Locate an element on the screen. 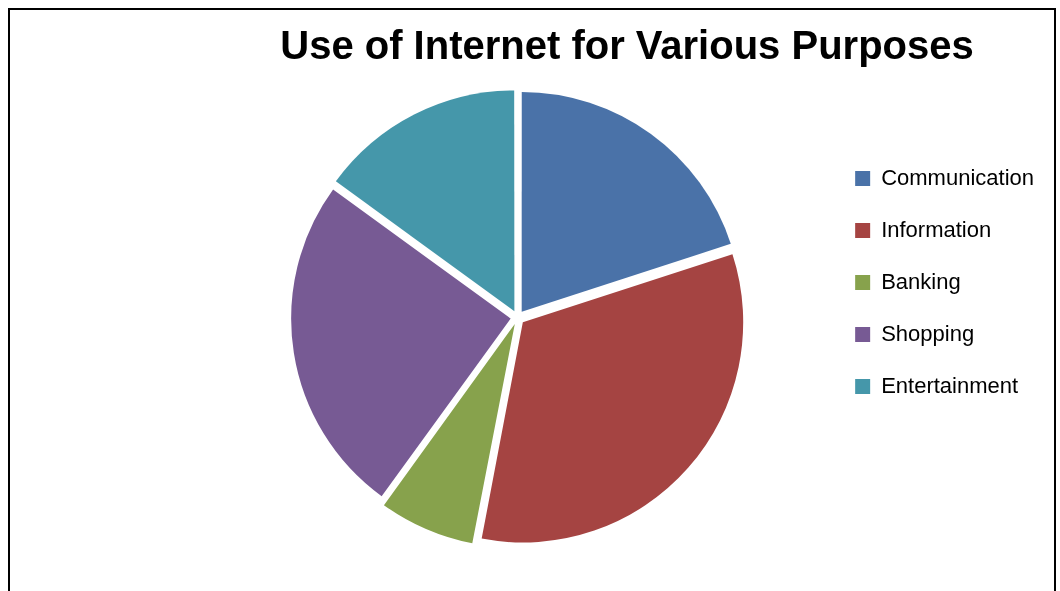 The width and height of the screenshot is (1060, 591). legend-label: Shopping is located at coordinates (928, 333).